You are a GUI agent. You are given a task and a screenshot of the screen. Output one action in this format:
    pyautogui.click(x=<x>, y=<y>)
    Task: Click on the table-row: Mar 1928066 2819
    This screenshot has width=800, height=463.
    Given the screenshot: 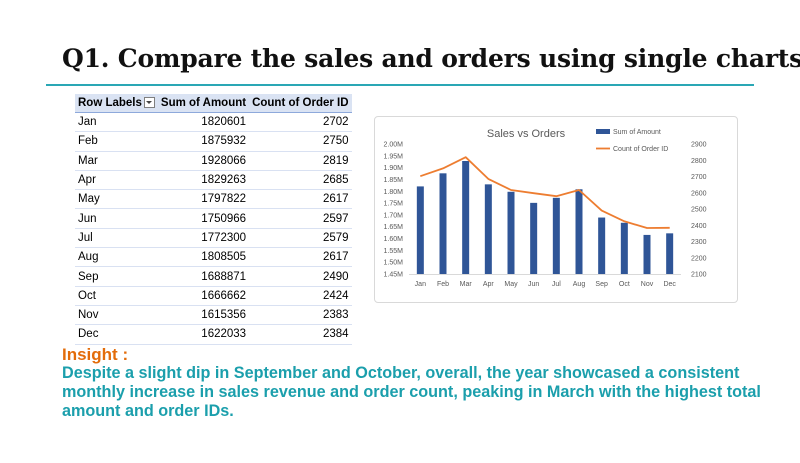 What is the action you would take?
    pyautogui.click(x=213, y=161)
    